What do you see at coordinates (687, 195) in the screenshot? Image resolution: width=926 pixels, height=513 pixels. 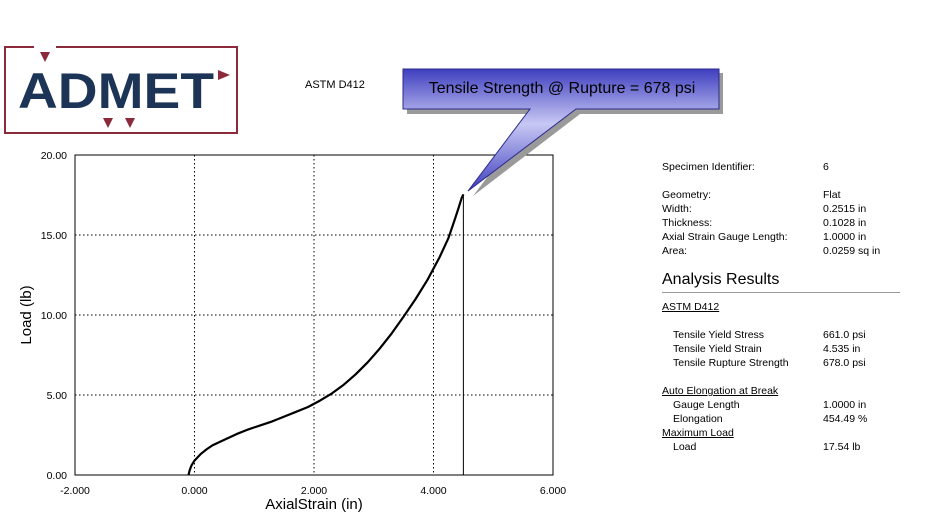 I see `geometry-label: Geometry:` at bounding box center [687, 195].